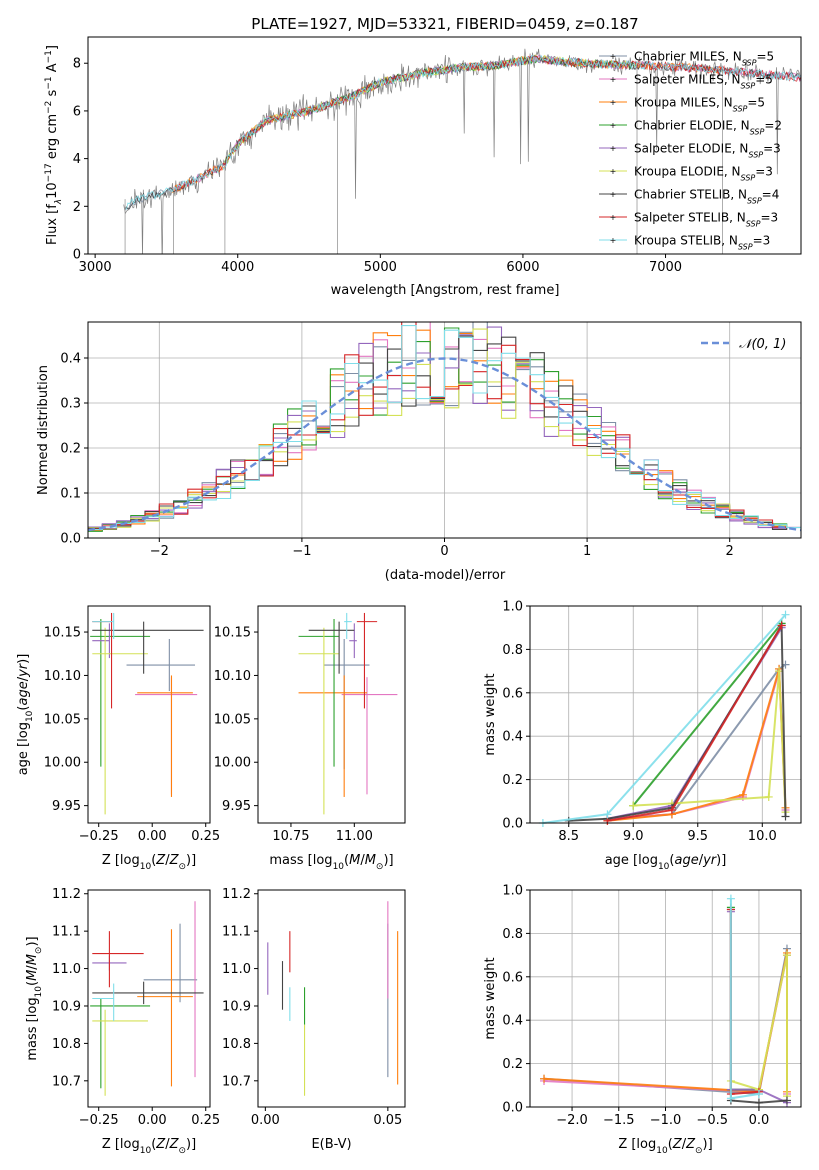  What do you see at coordinates (43, 430) in the screenshot?
I see `y-axis-label: Normed distribution` at bounding box center [43, 430].